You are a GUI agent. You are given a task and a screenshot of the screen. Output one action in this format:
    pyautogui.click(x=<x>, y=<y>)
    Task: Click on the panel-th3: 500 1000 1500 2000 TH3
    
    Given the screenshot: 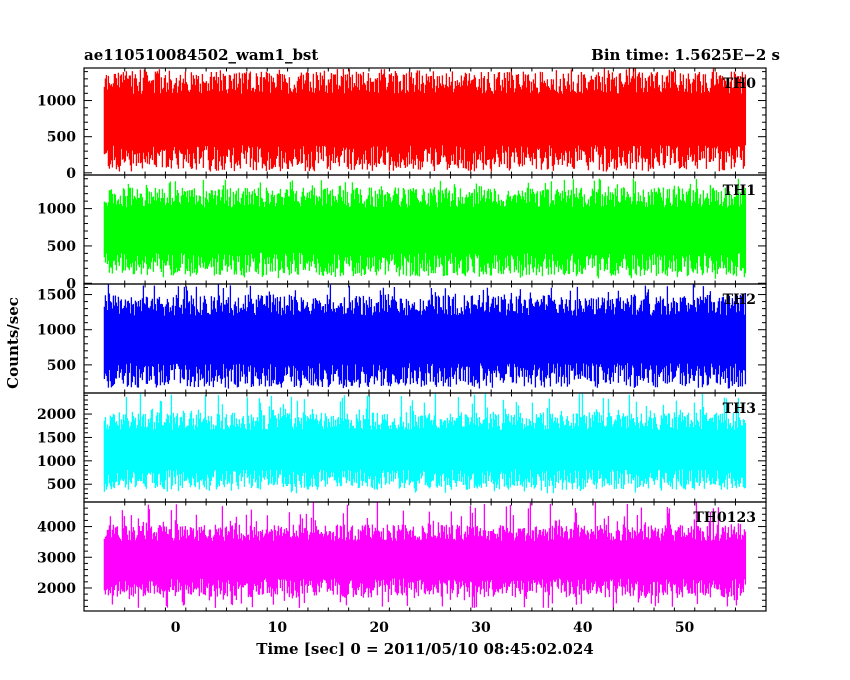 What is the action you would take?
    pyautogui.click(x=402, y=447)
    